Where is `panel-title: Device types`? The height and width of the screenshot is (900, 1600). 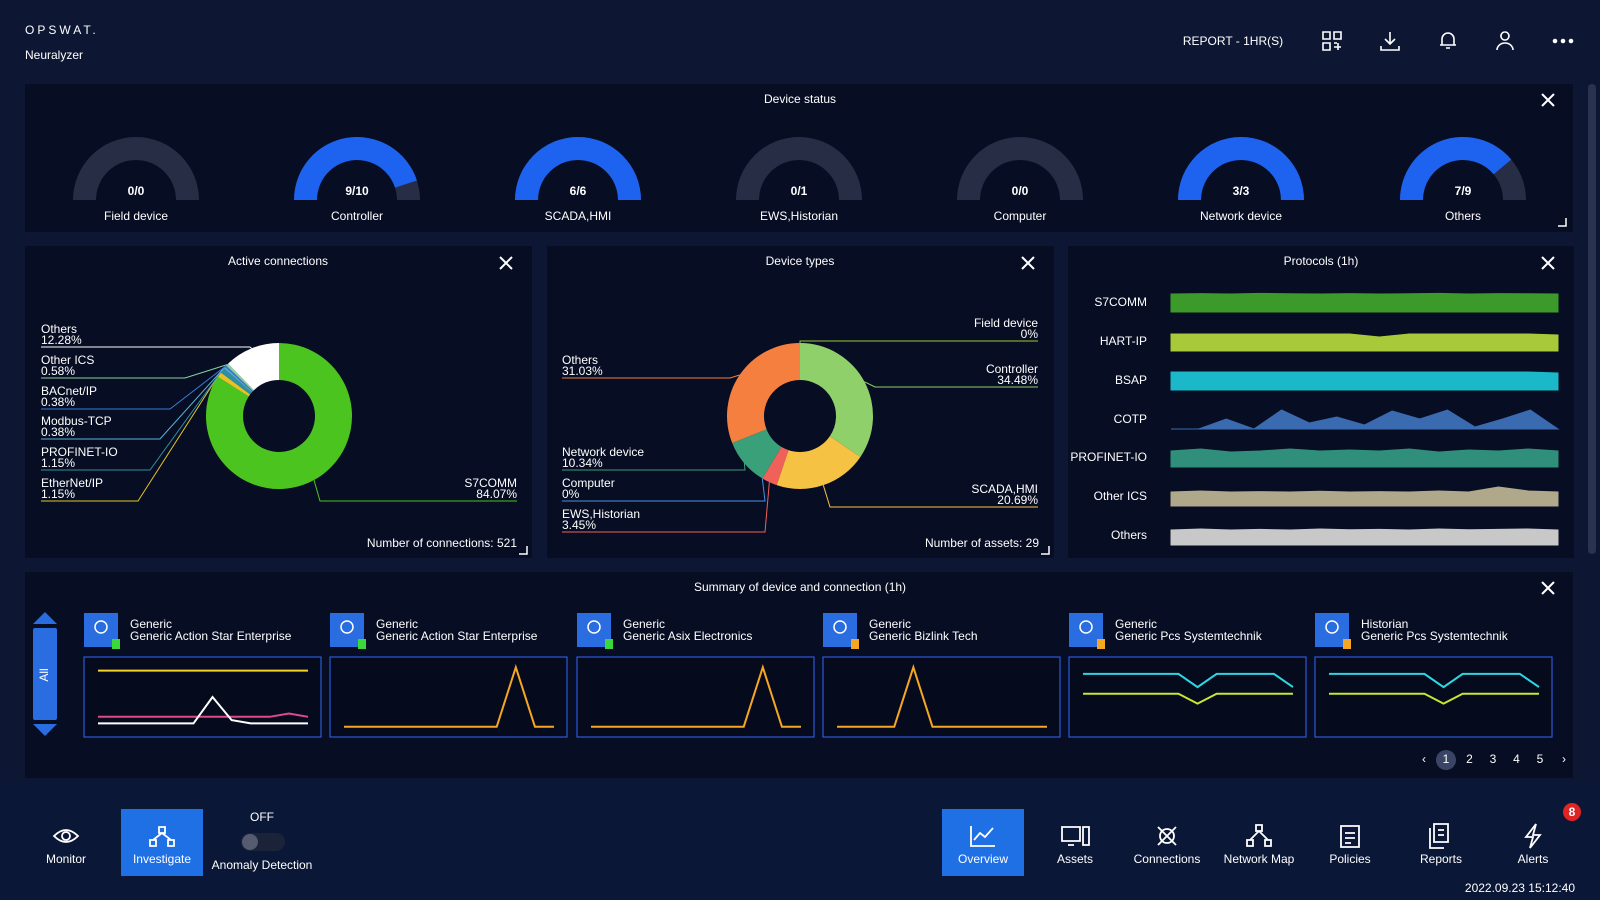
panel-title: Device types is located at coordinates (800, 261).